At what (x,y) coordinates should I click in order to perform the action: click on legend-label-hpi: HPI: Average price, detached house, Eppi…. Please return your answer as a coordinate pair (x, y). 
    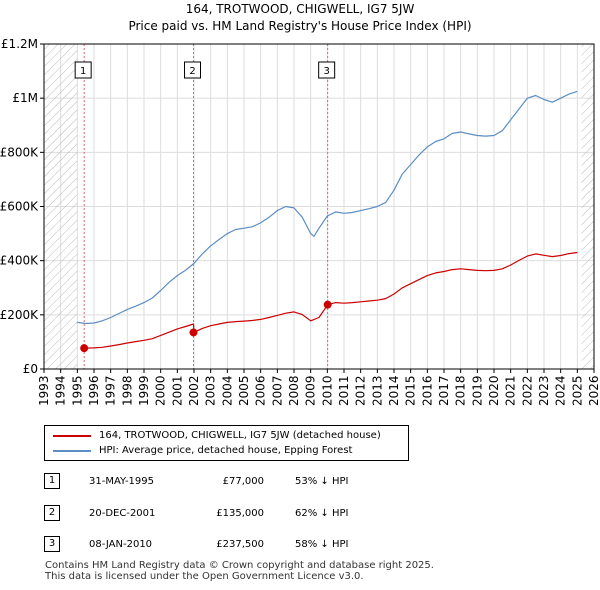
    Looking at the image, I should click on (226, 450).